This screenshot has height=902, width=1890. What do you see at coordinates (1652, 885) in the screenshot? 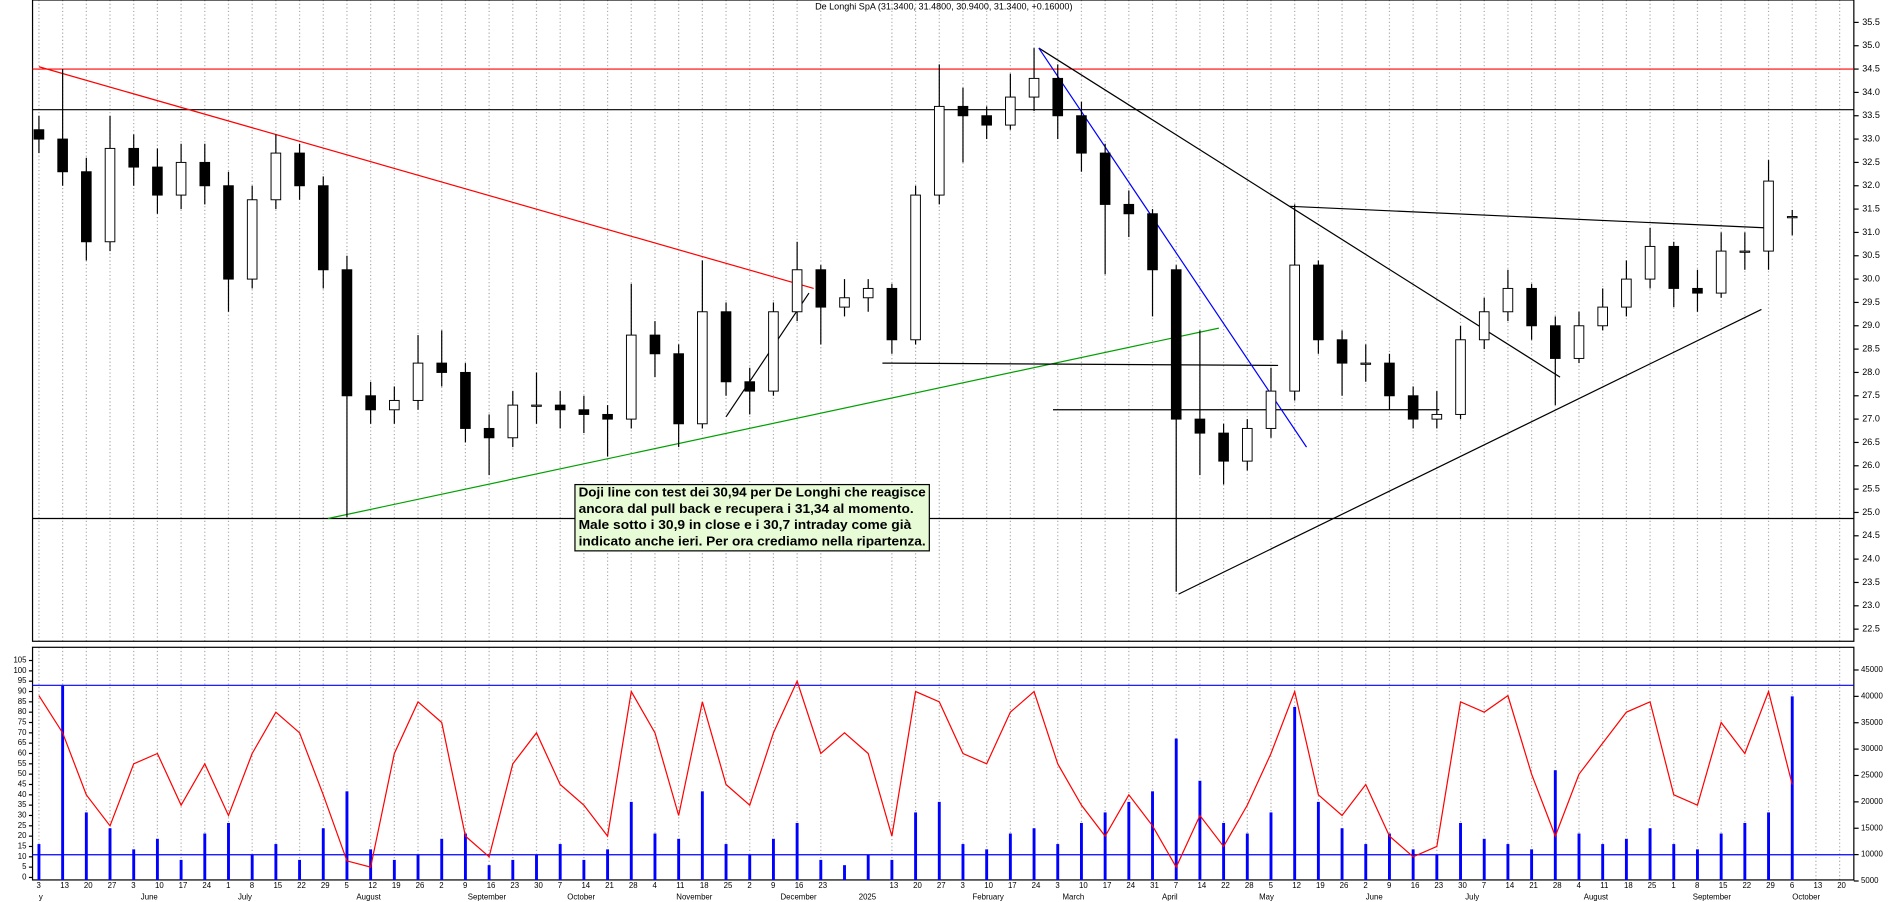
I see `x-tick-label: 25` at bounding box center [1652, 885].